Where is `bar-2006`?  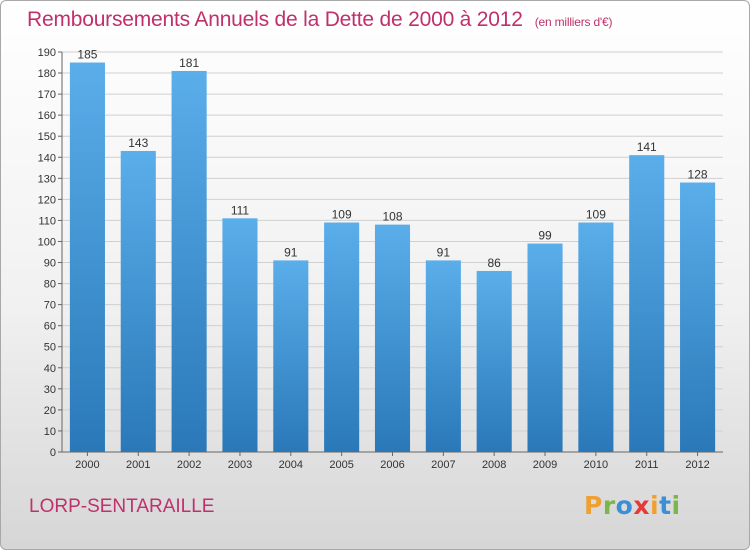 bar-2006 is located at coordinates (392, 338).